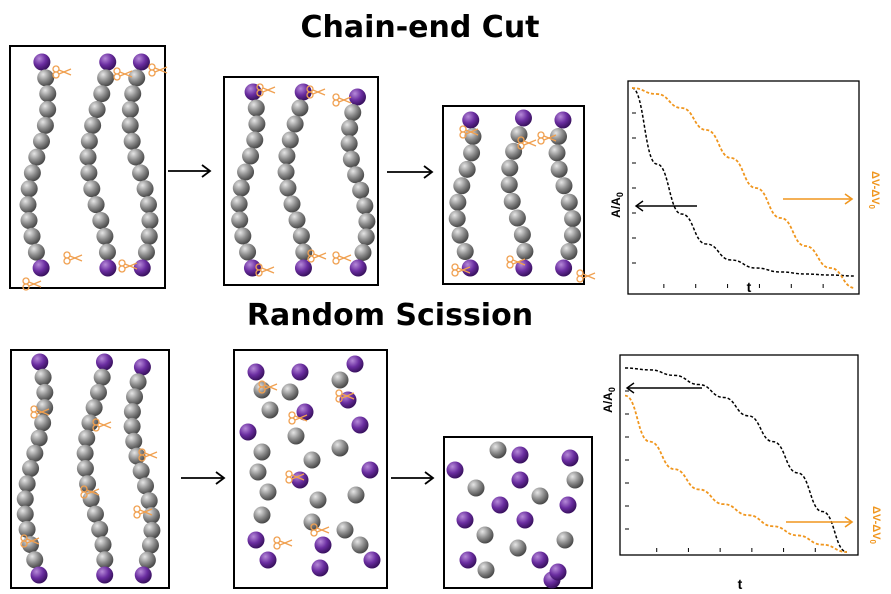 The image size is (891, 594). What do you see at coordinates (420, 27) in the screenshot?
I see `top-title: Chain-end Cut` at bounding box center [420, 27].